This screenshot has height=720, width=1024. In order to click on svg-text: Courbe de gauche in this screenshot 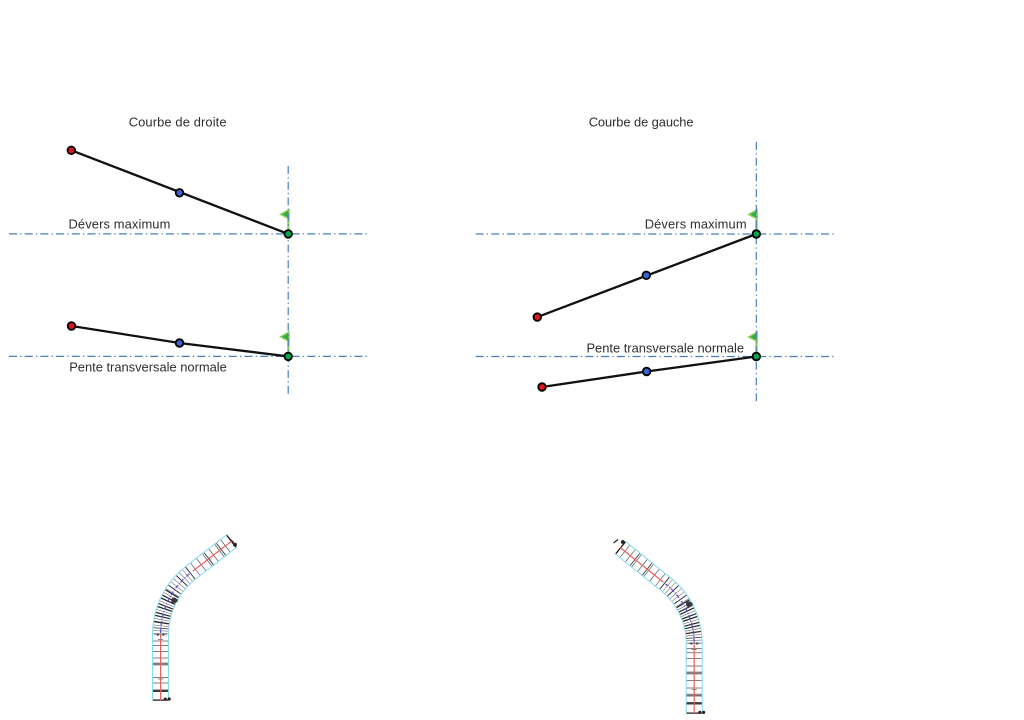, I will do `click(641, 122)`.